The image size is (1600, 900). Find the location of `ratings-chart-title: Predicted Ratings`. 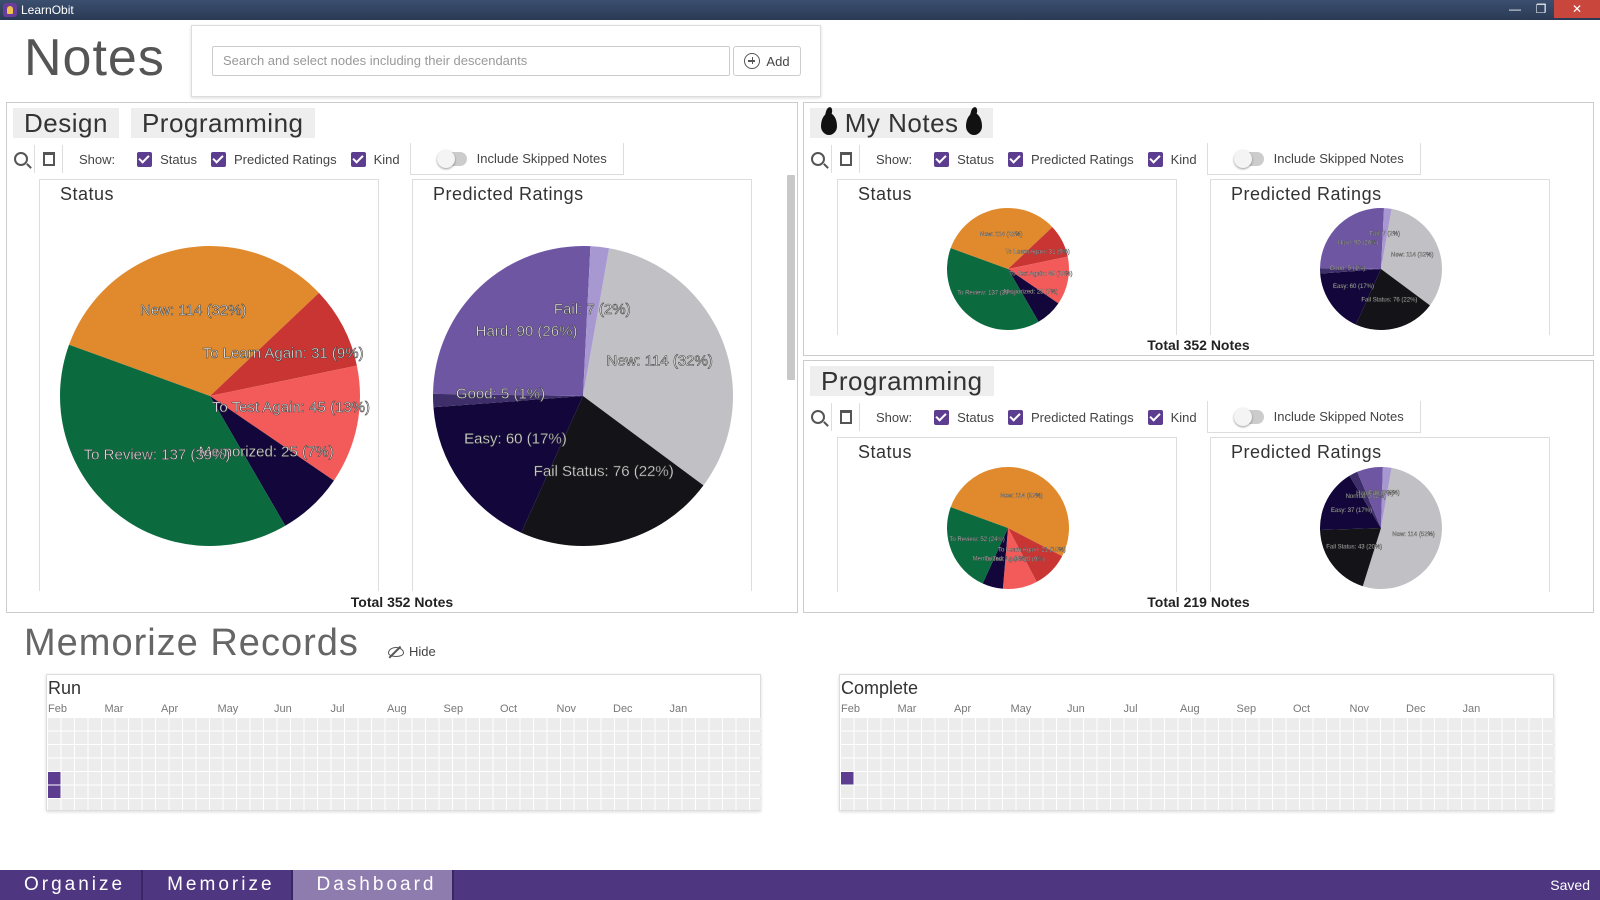

ratings-chart-title: Predicted Ratings is located at coordinates (508, 194).